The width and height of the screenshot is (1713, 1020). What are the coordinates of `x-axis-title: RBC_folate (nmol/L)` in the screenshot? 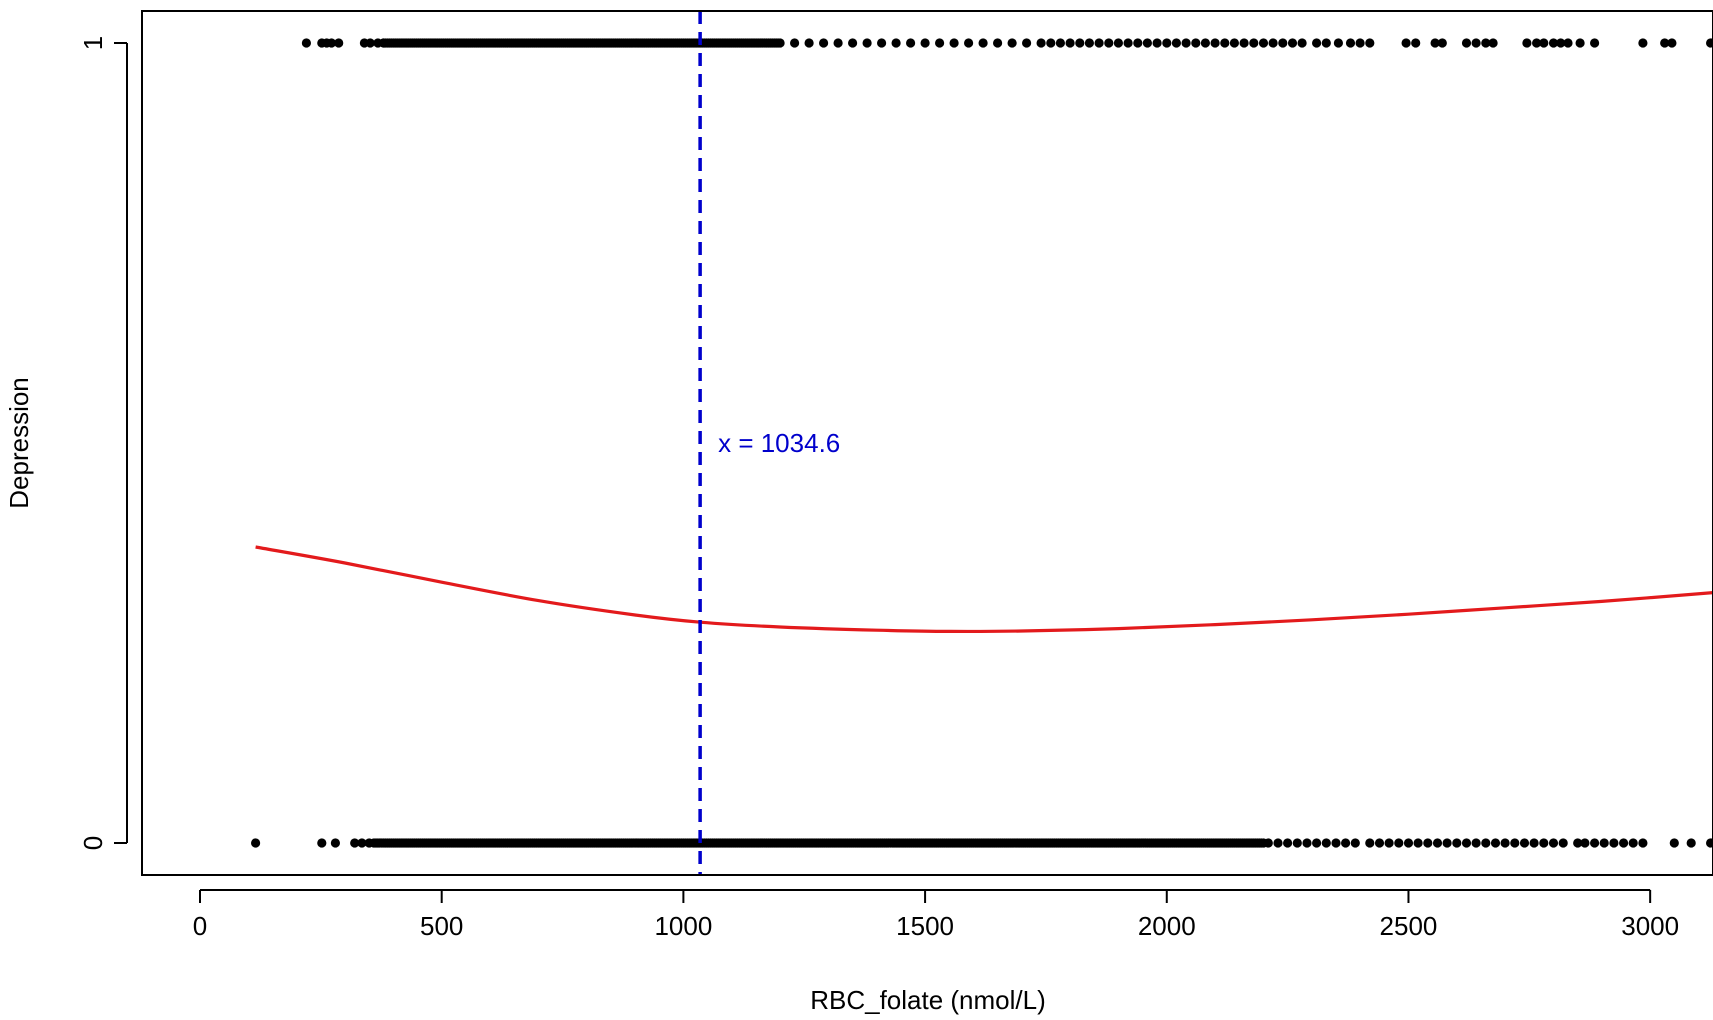 It's located at (928, 1000).